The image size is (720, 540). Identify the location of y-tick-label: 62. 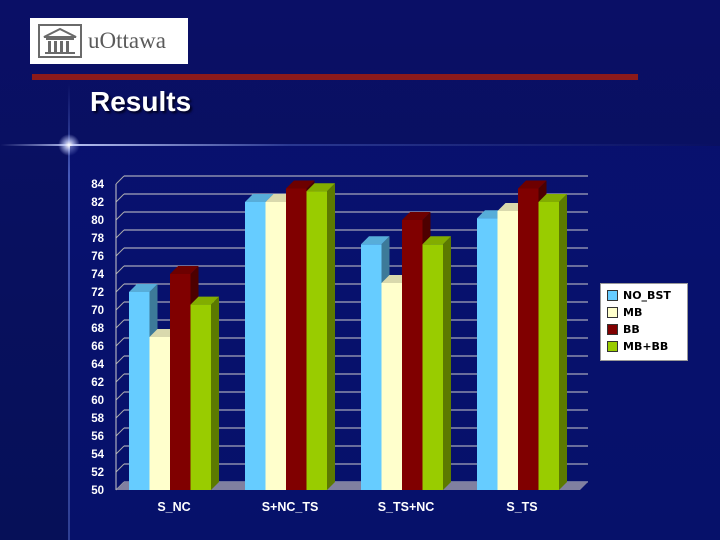
(97, 383).